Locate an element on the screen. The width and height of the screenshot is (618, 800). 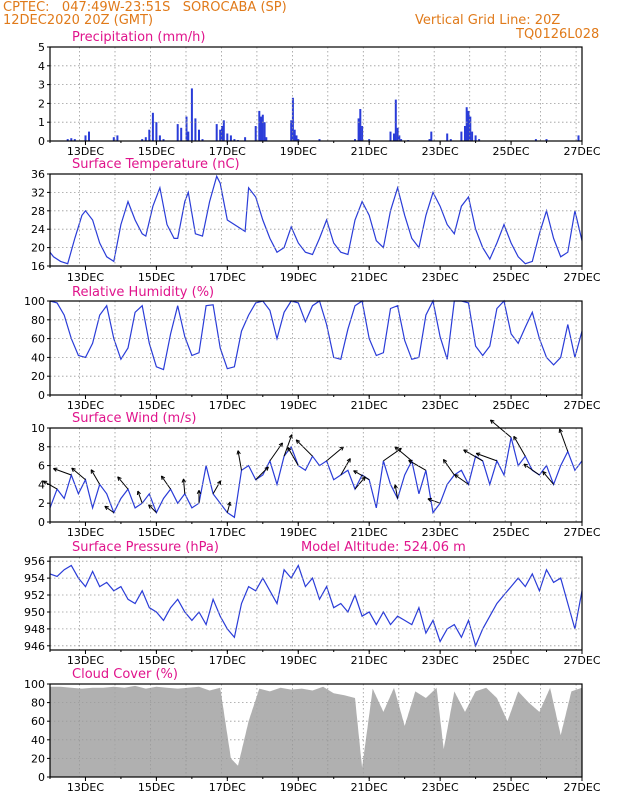
panel-title: Precipitation (mm/h) is located at coordinates (138, 37).